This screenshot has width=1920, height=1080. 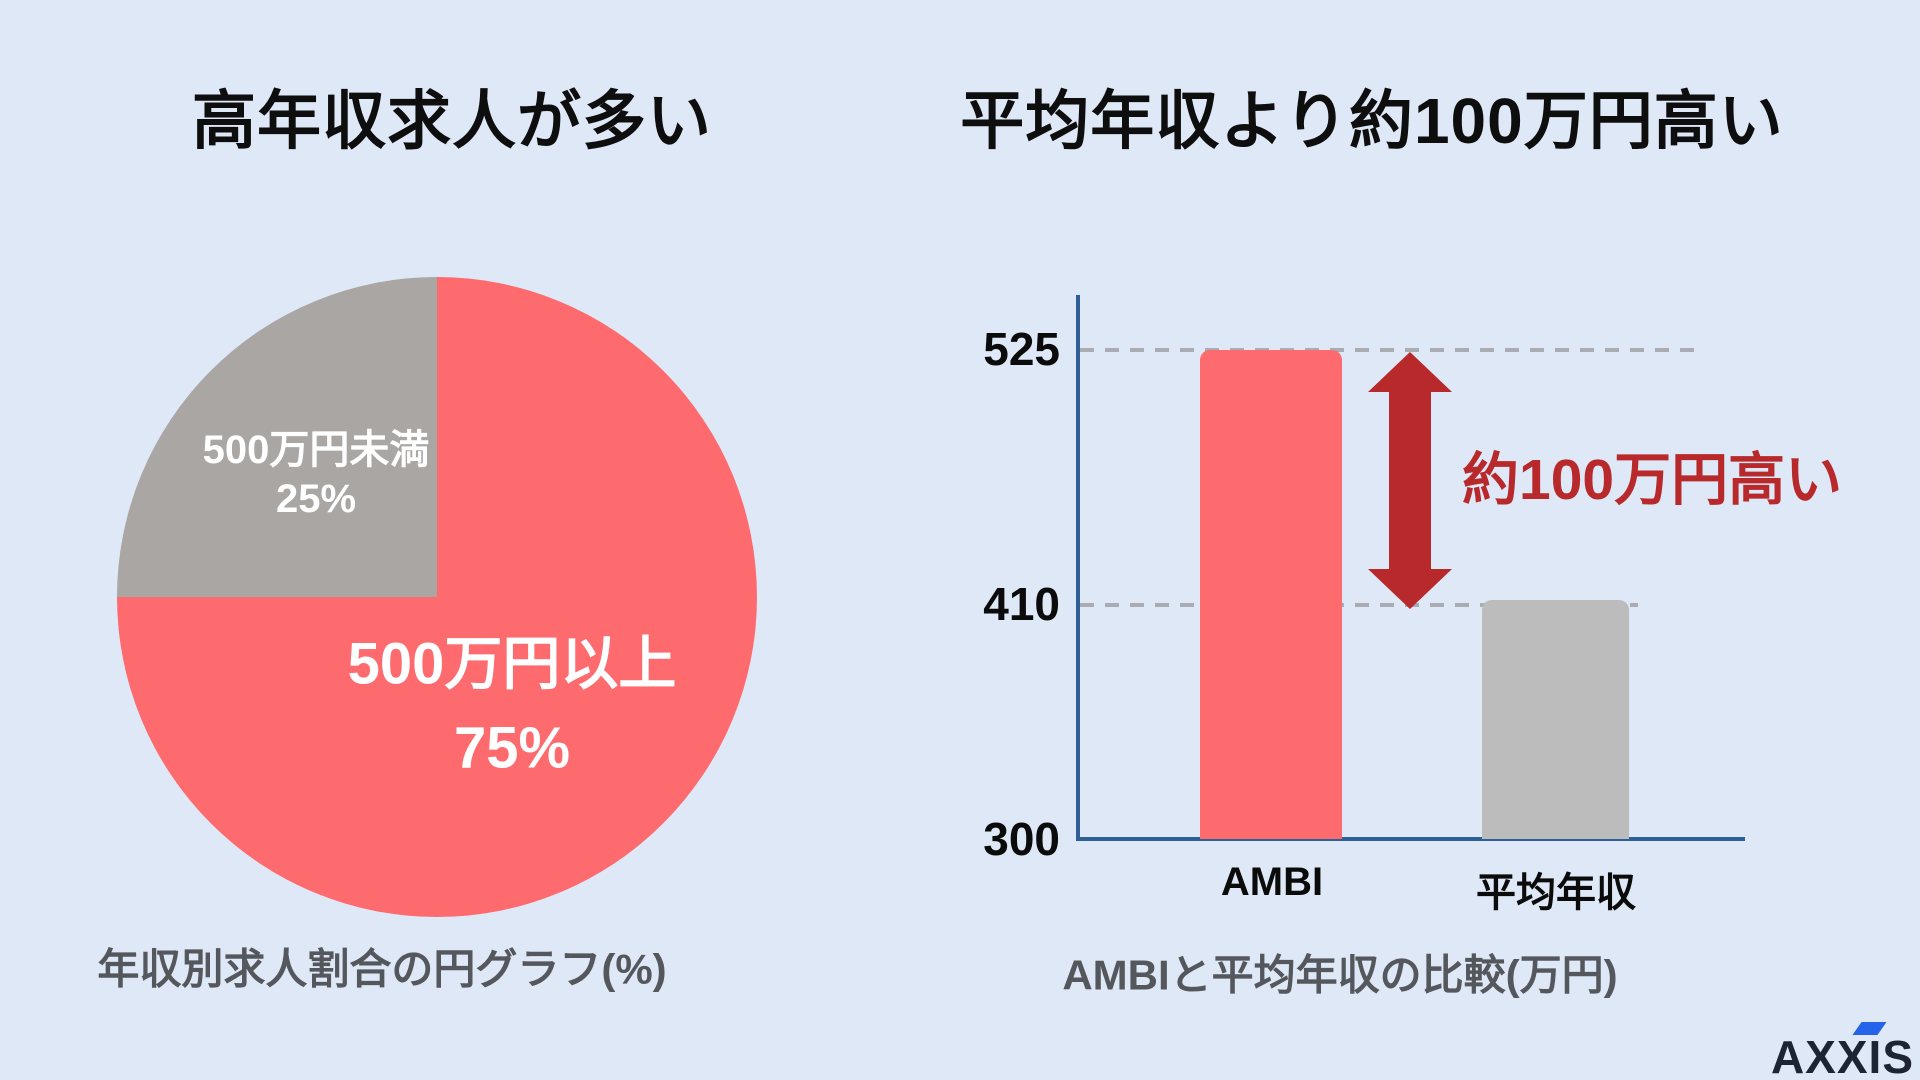 I want to click on pie-slice-label-major: 500万円以上 75%, so click(x=512, y=705).